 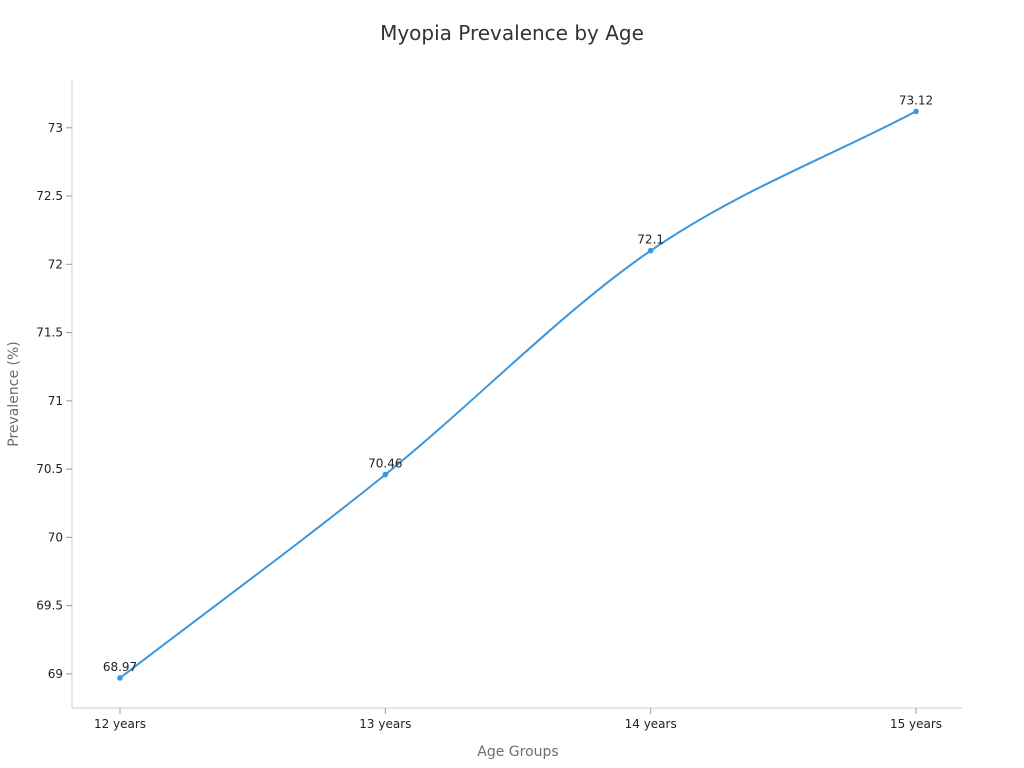 What do you see at coordinates (55, 537) in the screenshot?
I see `y-tick-label: 70` at bounding box center [55, 537].